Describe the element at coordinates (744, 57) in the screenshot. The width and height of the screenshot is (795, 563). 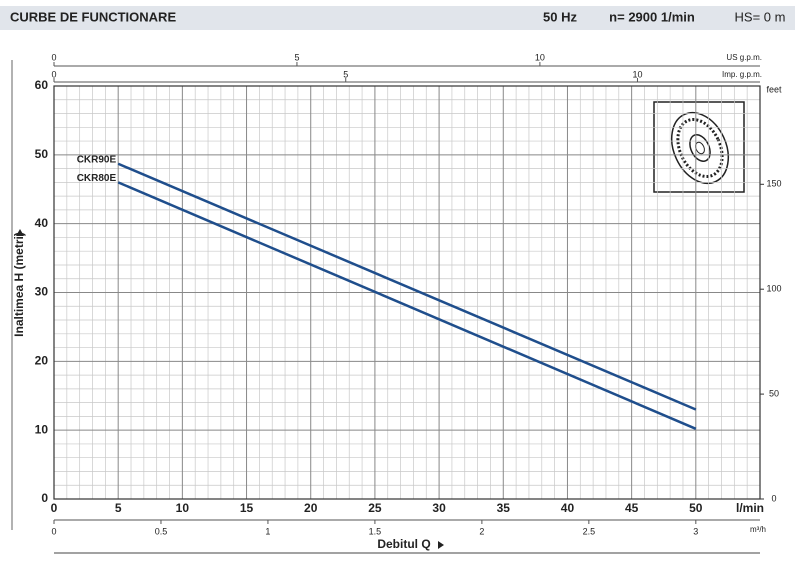
I see `top-axis-label: US g.p.m.` at that location.